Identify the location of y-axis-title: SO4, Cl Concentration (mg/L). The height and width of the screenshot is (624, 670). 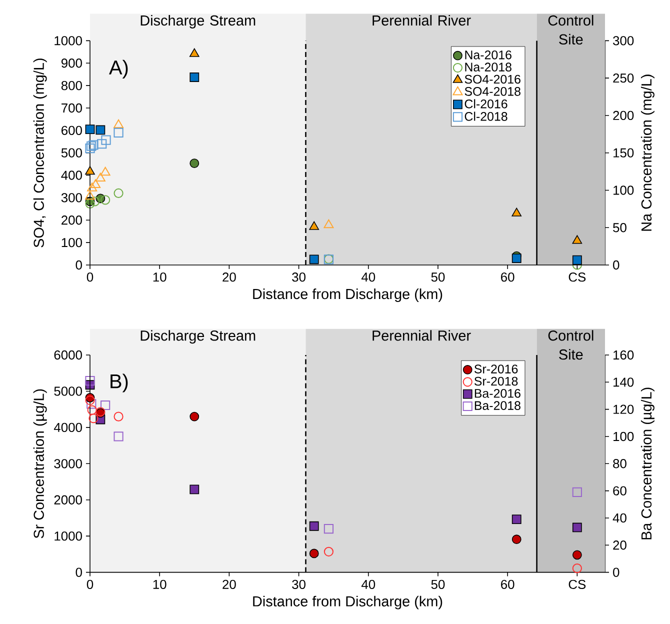
(40, 153).